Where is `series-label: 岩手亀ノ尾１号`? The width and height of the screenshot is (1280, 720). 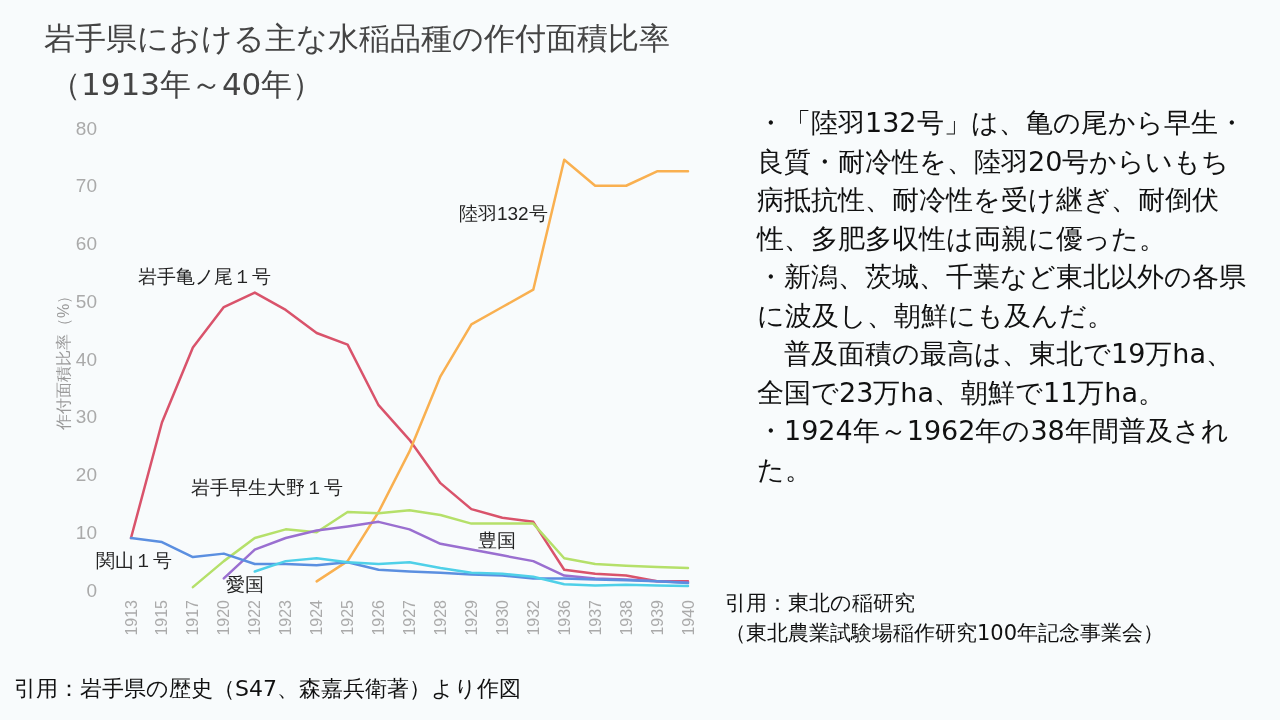 series-label: 岩手亀ノ尾１号 is located at coordinates (205, 276).